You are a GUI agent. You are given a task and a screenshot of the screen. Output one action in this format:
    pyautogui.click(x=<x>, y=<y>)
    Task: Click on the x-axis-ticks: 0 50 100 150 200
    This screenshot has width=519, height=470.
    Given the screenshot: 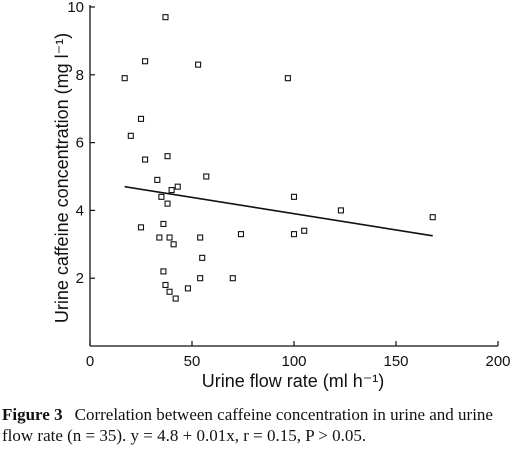 What is the action you would take?
    pyautogui.click(x=298, y=355)
    